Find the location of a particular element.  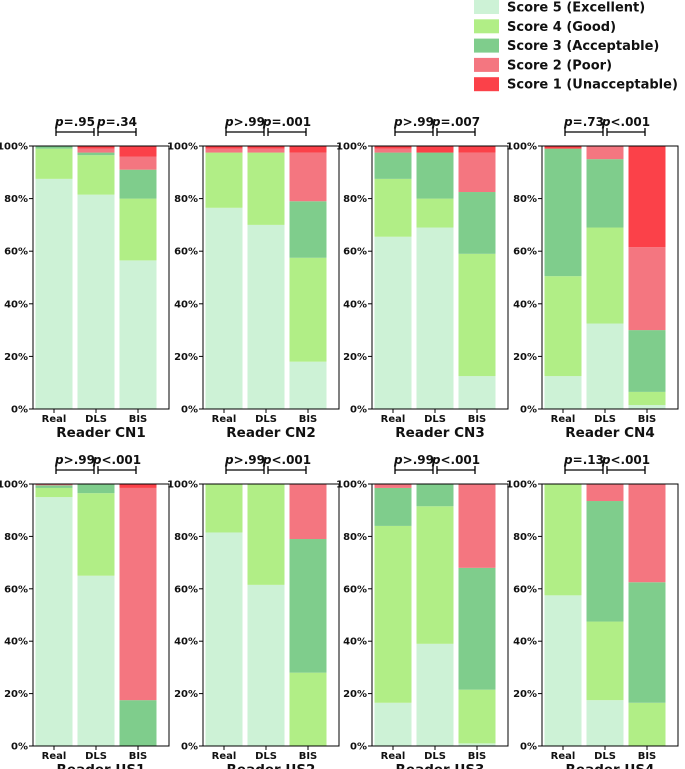

legend-label-score-2: Score 2 (Poor) is located at coordinates (559, 65).